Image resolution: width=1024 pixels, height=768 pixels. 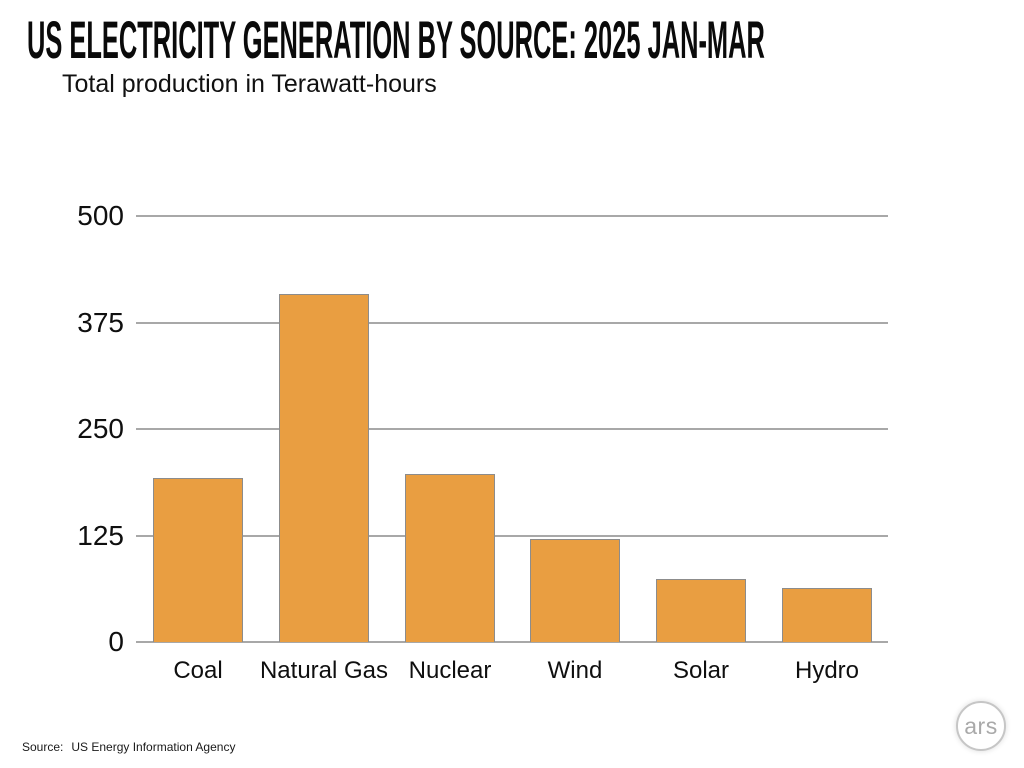 What do you see at coordinates (827, 615) in the screenshot?
I see `bar-hydro` at bounding box center [827, 615].